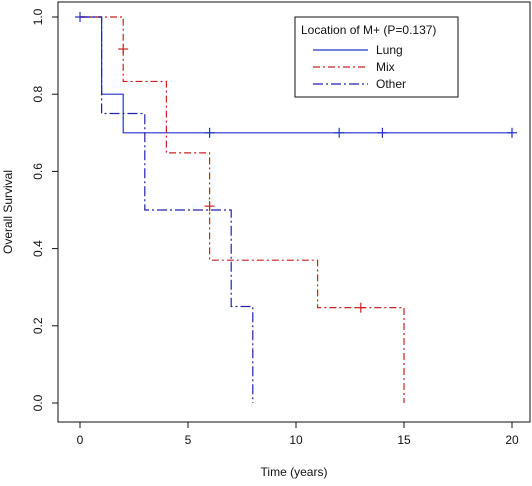 Image resolution: width=532 pixels, height=486 pixels. Describe the element at coordinates (385, 67) in the screenshot. I see `legend-label: Mix` at that location.